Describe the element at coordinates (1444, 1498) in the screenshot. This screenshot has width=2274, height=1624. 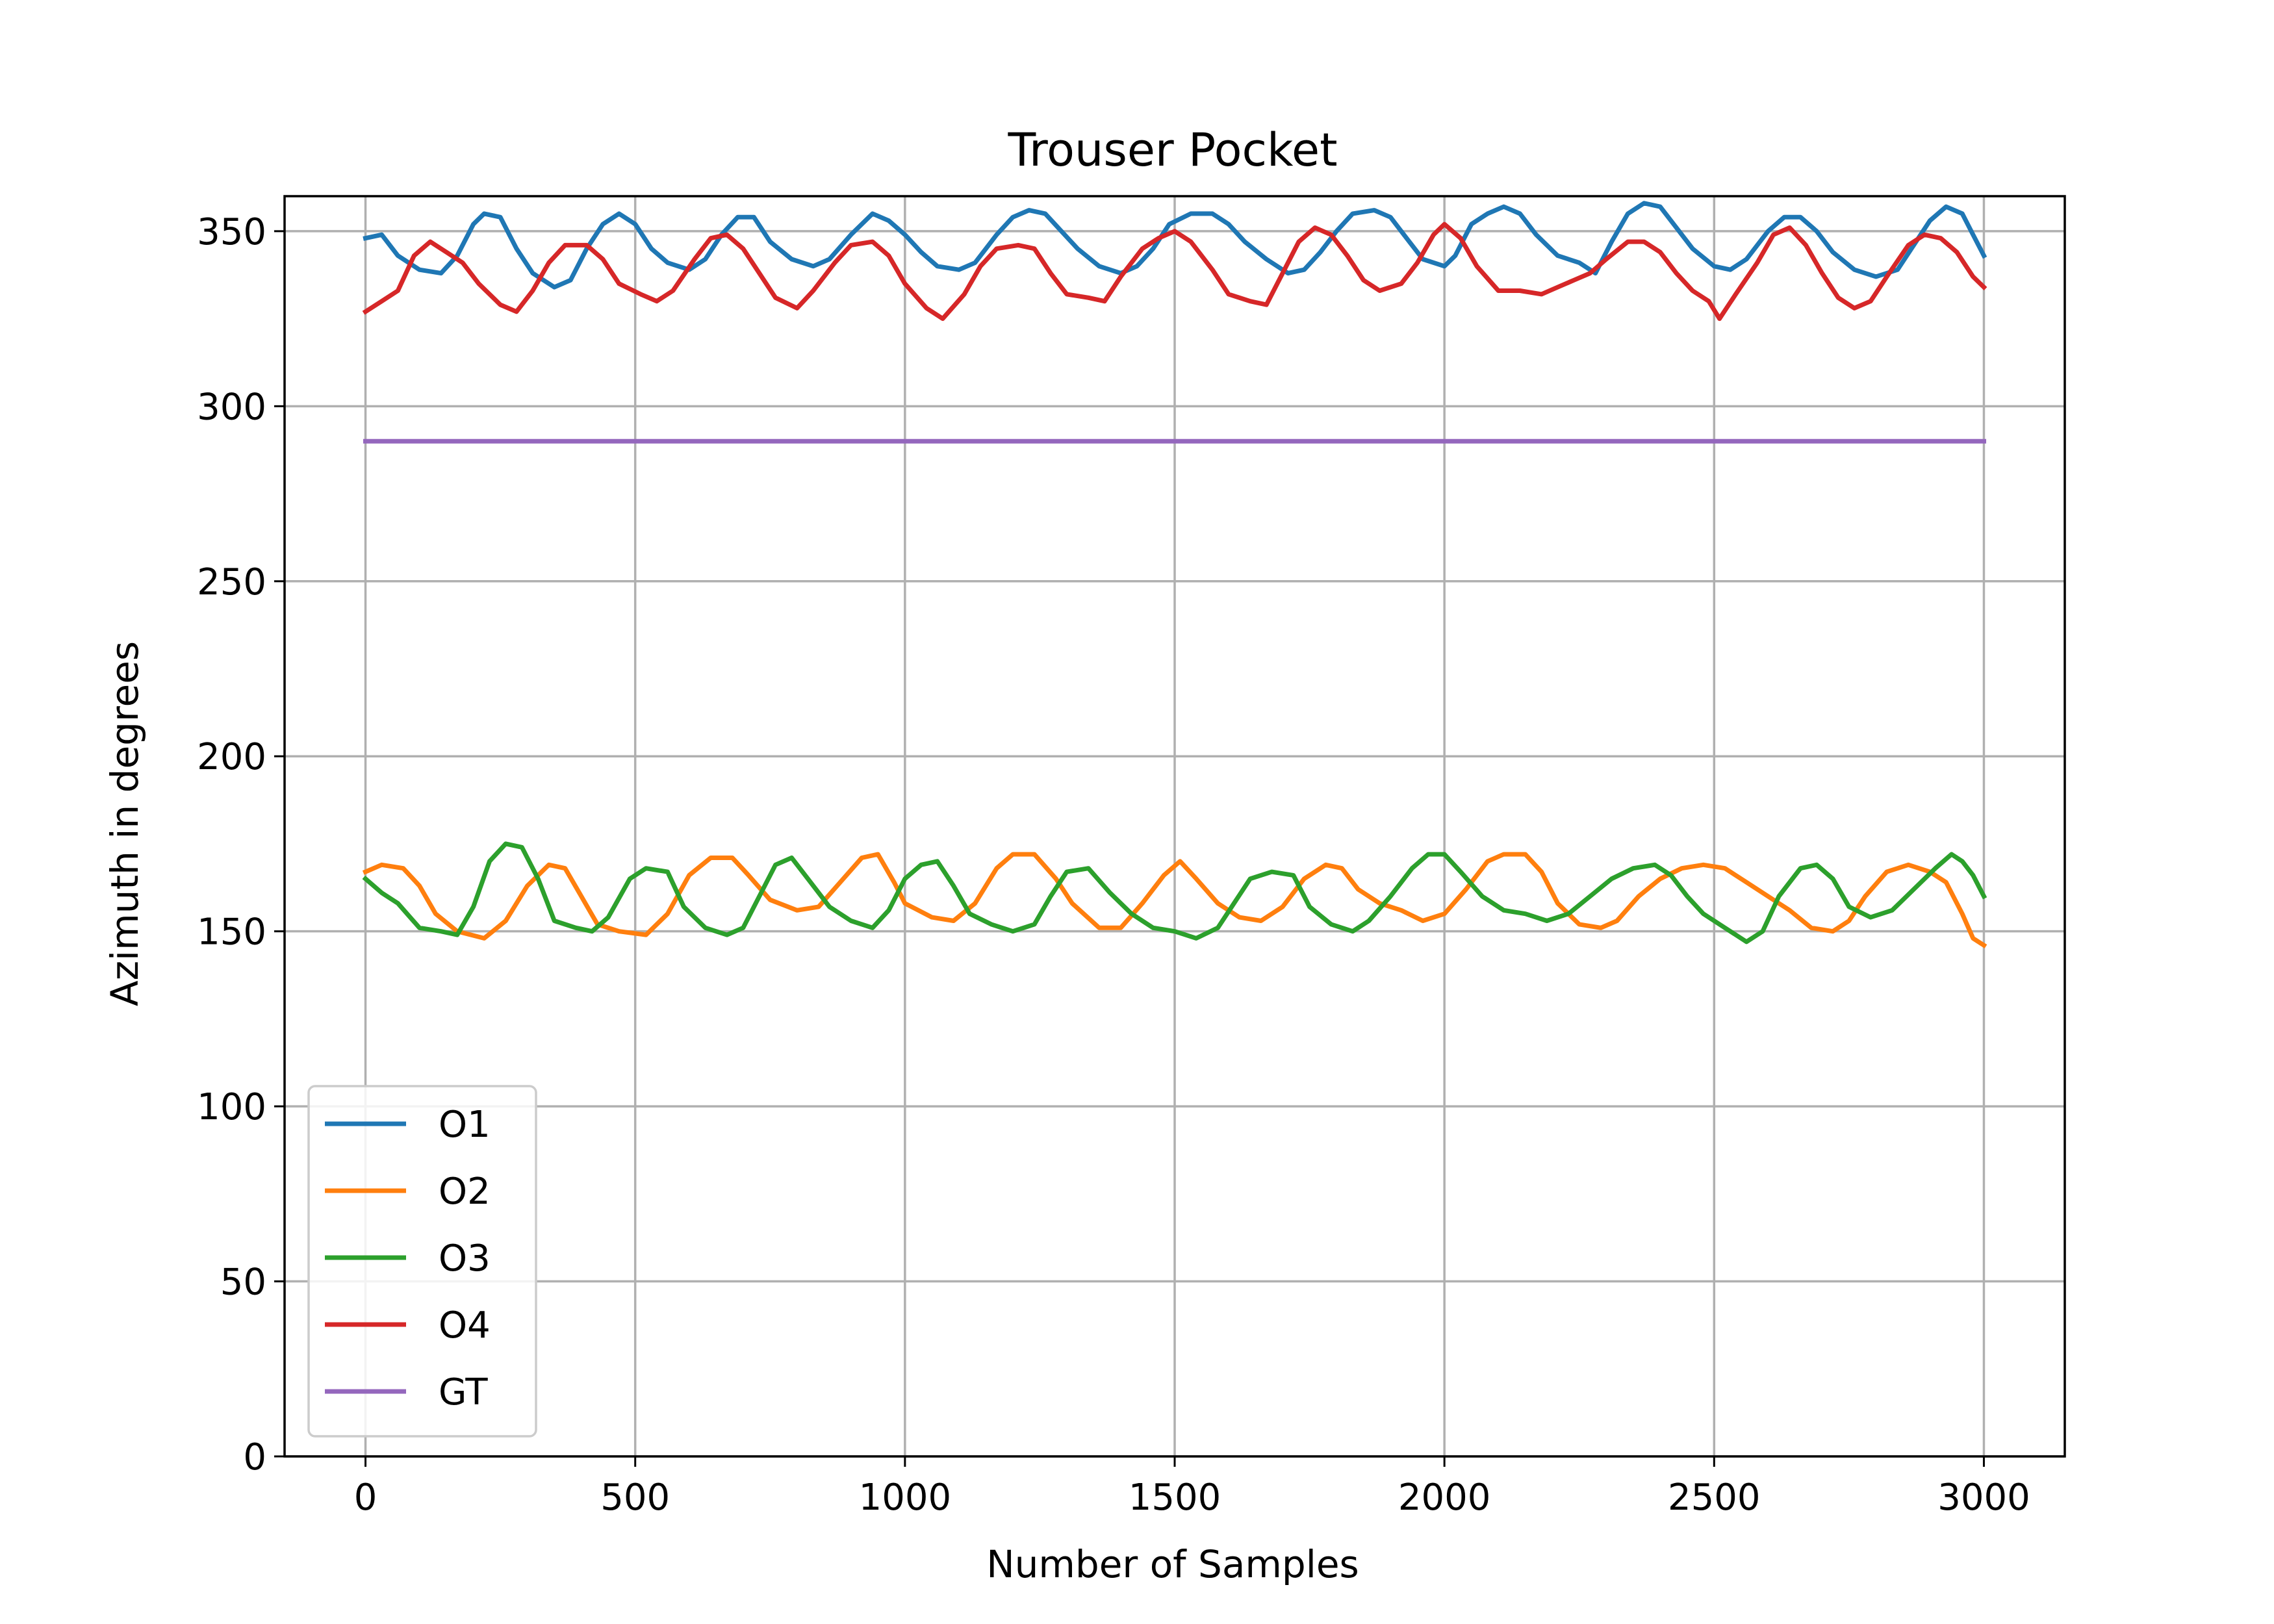
I see `x-tick-label: 2000` at that location.